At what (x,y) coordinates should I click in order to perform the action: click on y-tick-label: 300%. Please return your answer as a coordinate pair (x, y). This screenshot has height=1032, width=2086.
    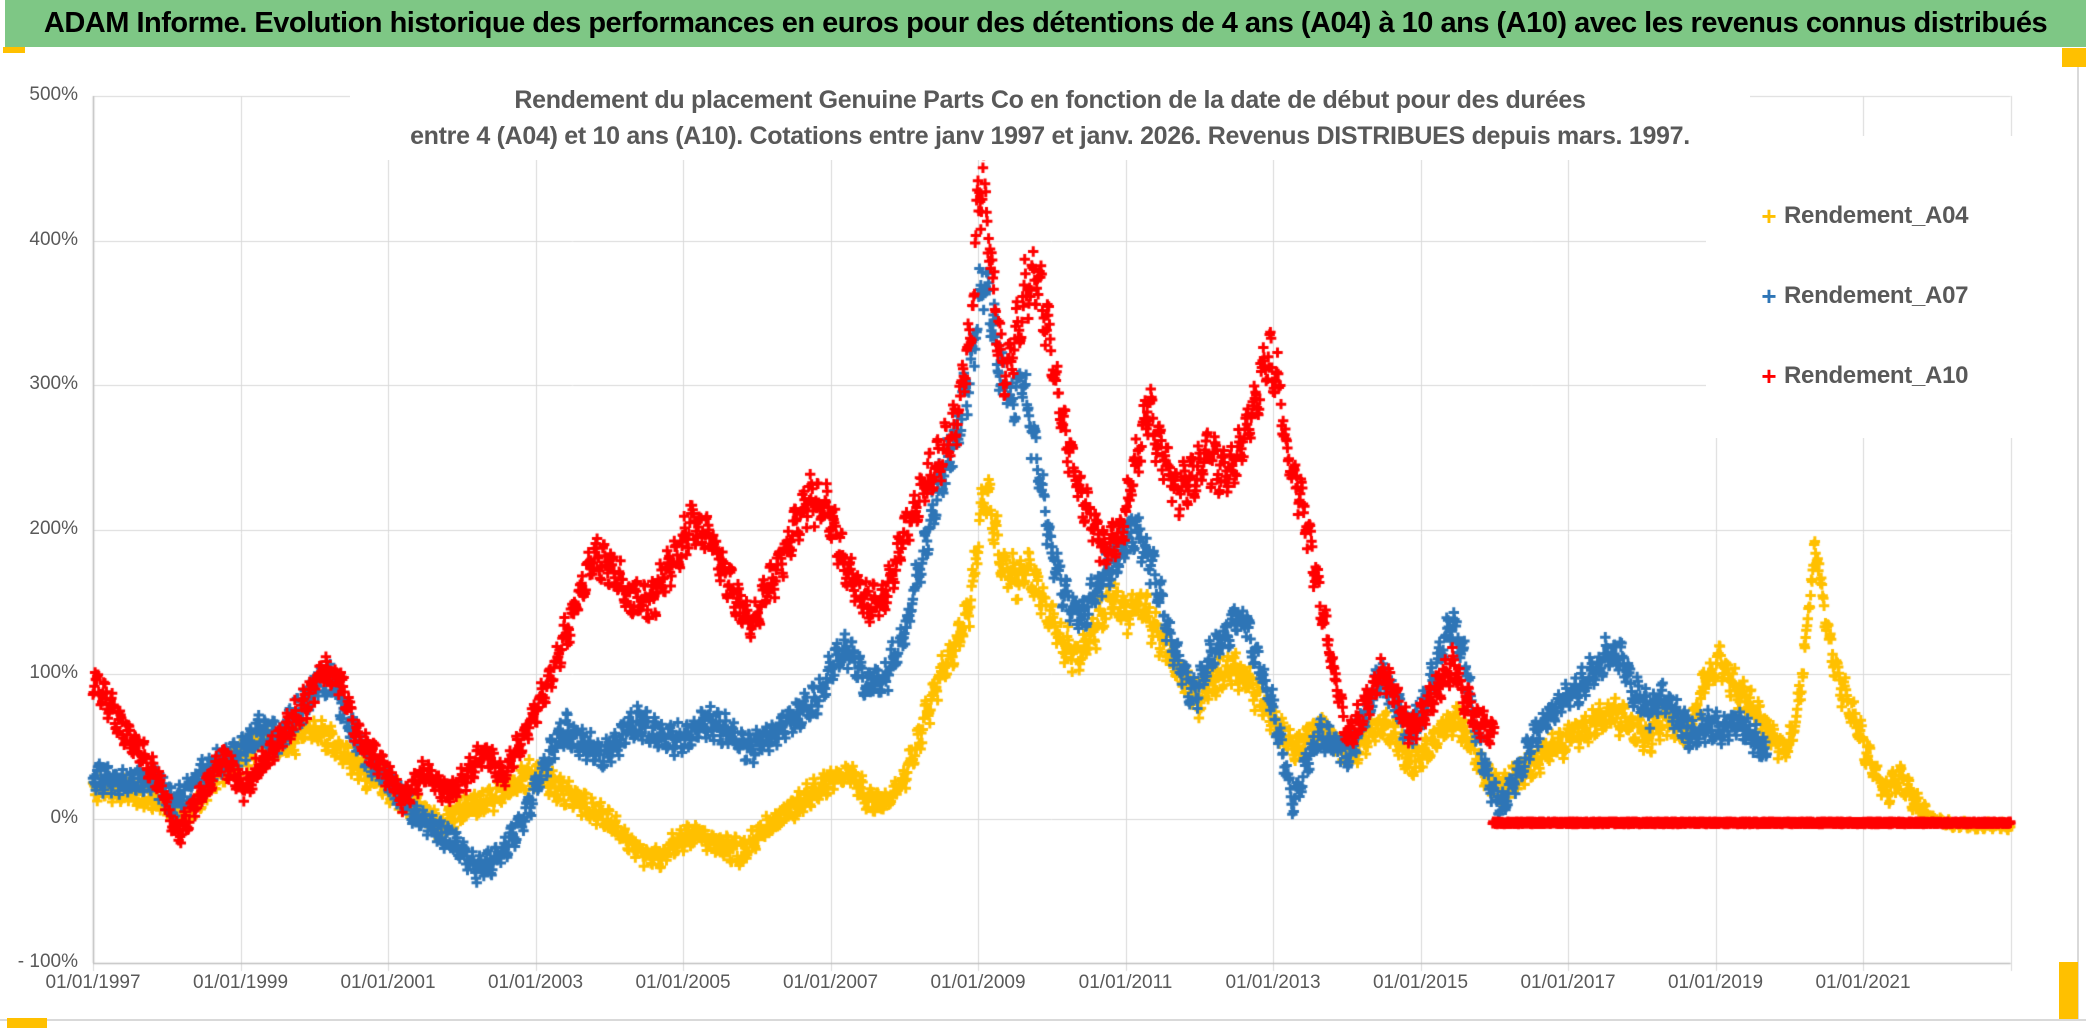
    Looking at the image, I should click on (53, 383).